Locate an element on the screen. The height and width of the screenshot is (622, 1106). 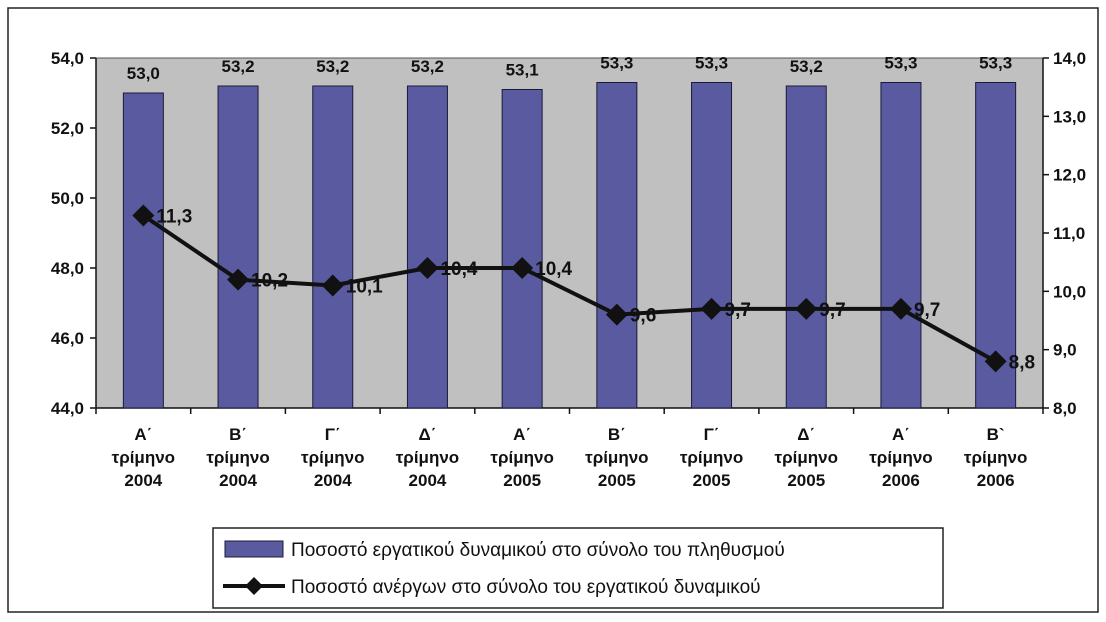
line-data-label: 10,2 is located at coordinates (269, 281).